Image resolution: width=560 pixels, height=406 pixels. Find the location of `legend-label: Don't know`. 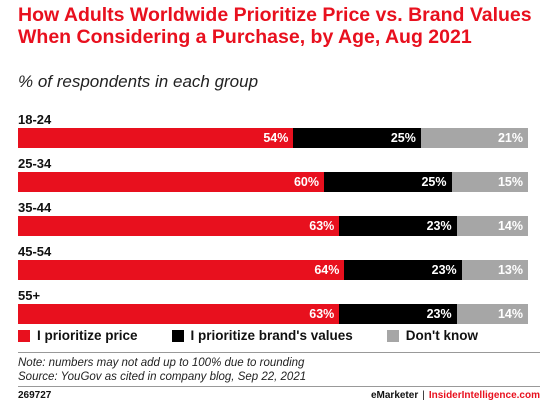

legend-label: Don't know is located at coordinates (441, 335).